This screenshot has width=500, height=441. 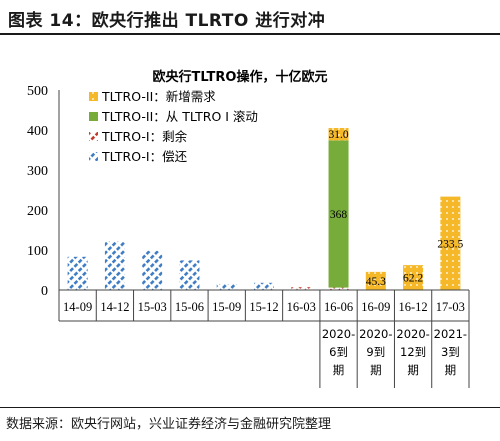 What do you see at coordinates (144, 156) in the screenshot?
I see `legend-label: TLTRO-I：偿还` at bounding box center [144, 156].